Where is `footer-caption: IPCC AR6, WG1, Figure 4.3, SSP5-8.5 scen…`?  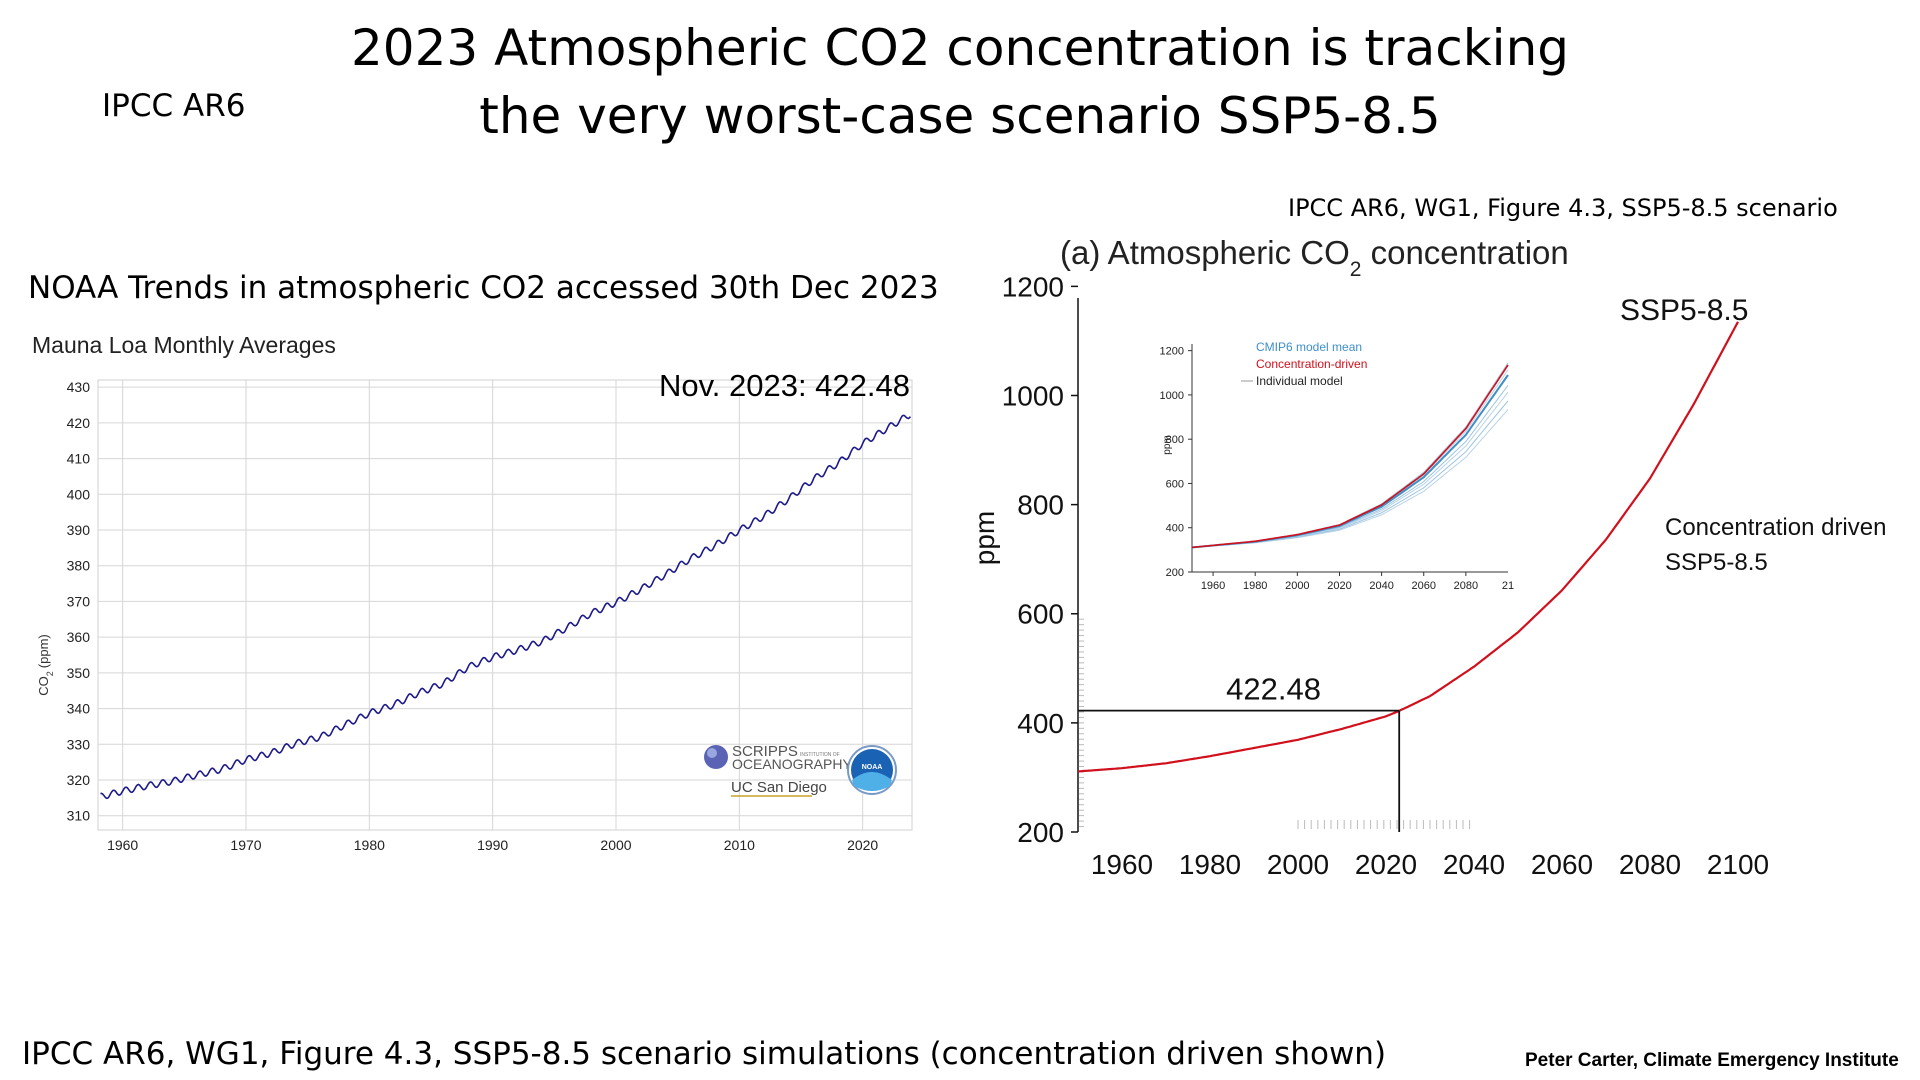
footer-caption: IPCC AR6, WG1, Figure 4.3, SSP5-8.5 scen… is located at coordinates (704, 1054).